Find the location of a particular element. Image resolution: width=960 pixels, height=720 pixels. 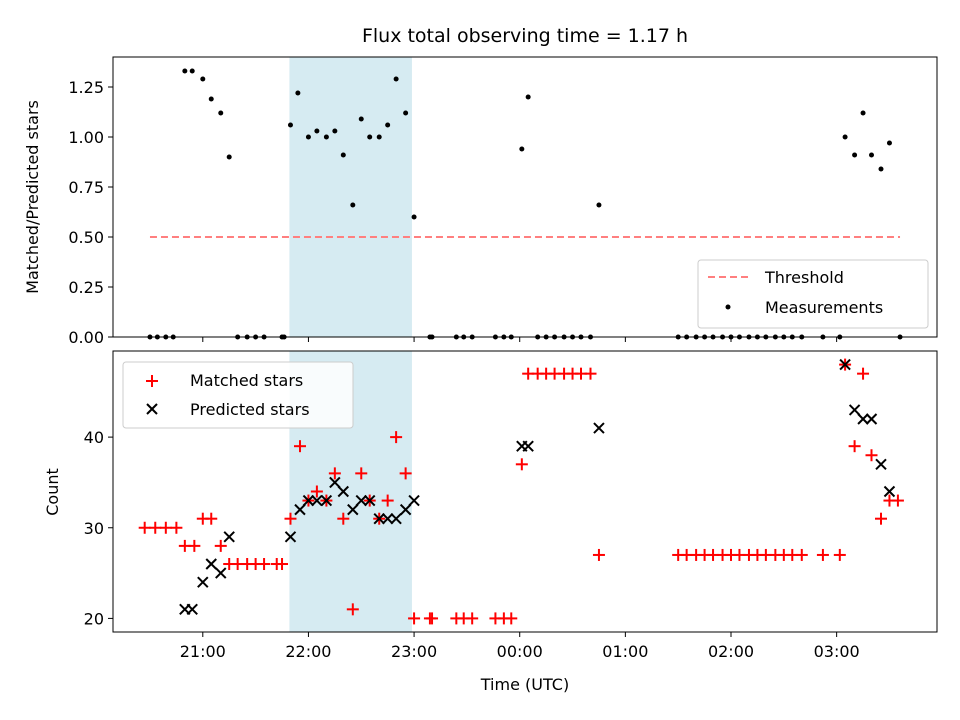

top-y-axis-label: Matched/Predicted stars is located at coordinates (32, 197).